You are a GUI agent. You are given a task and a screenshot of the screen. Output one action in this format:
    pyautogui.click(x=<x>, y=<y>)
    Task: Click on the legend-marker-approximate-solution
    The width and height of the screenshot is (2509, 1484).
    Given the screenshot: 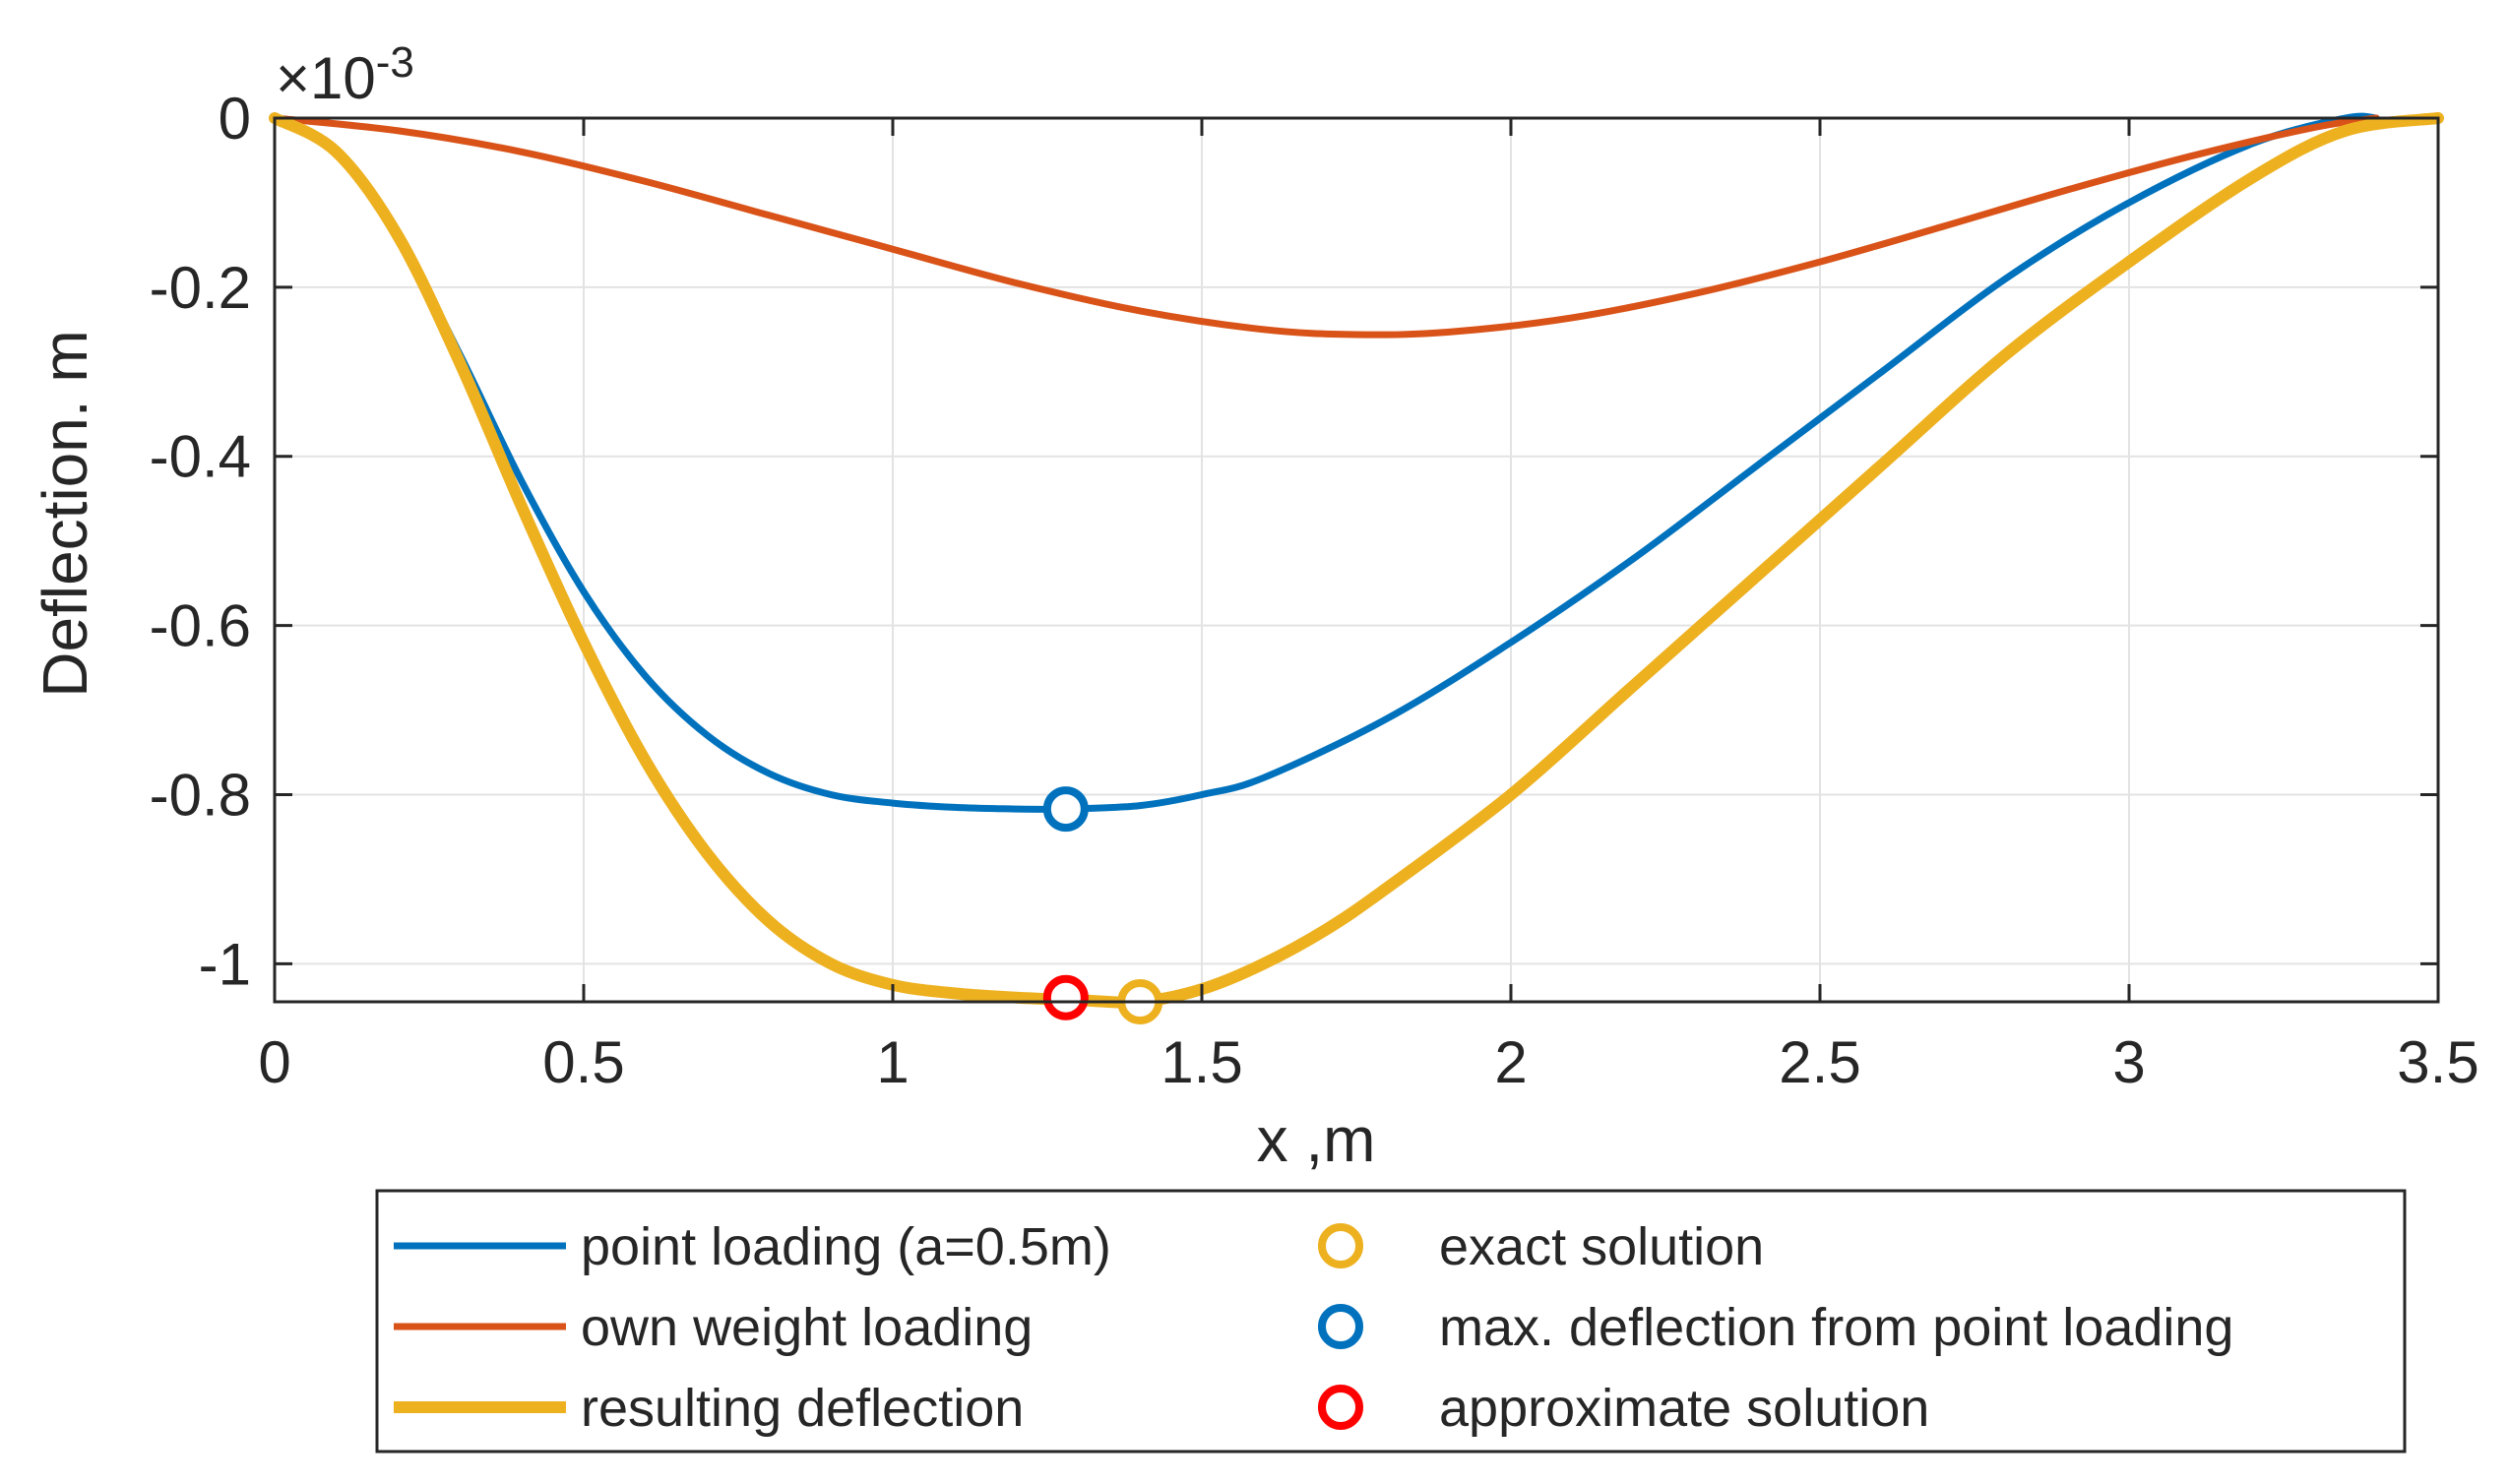 What is the action you would take?
    pyautogui.click(x=1341, y=1408)
    